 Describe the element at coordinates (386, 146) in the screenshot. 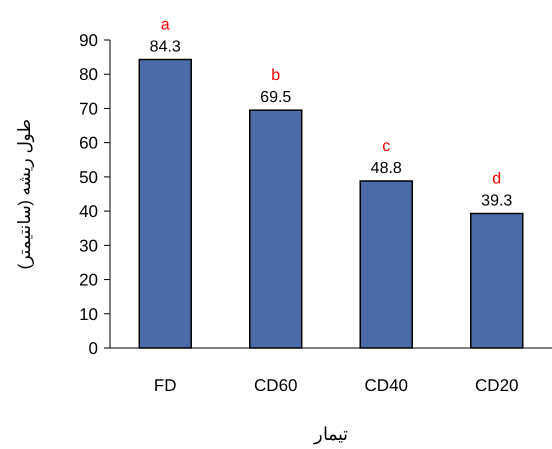

I see `annotation: c` at that location.